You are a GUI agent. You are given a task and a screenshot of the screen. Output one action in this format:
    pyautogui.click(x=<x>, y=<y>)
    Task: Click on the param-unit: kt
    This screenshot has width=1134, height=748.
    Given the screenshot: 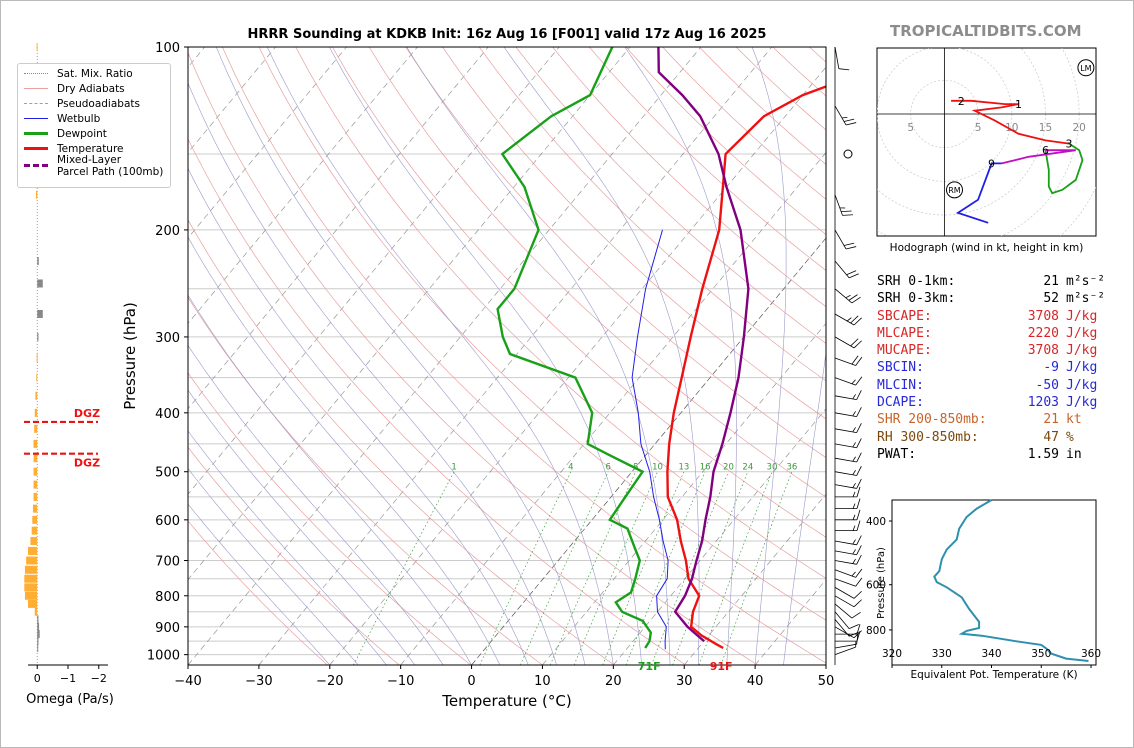 What is the action you would take?
    pyautogui.click(x=1074, y=420)
    